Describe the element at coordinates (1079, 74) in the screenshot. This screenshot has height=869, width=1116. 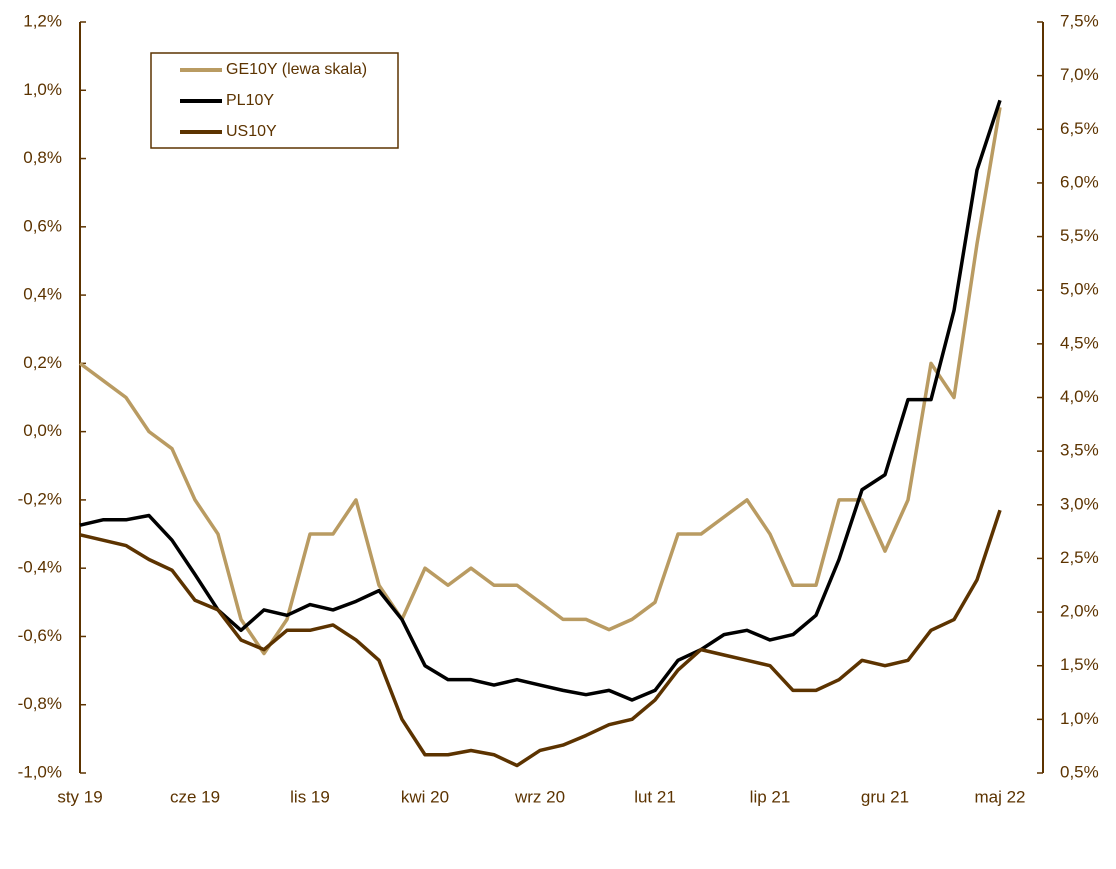
I see `y2-tick-label: 7,0%` at that location.